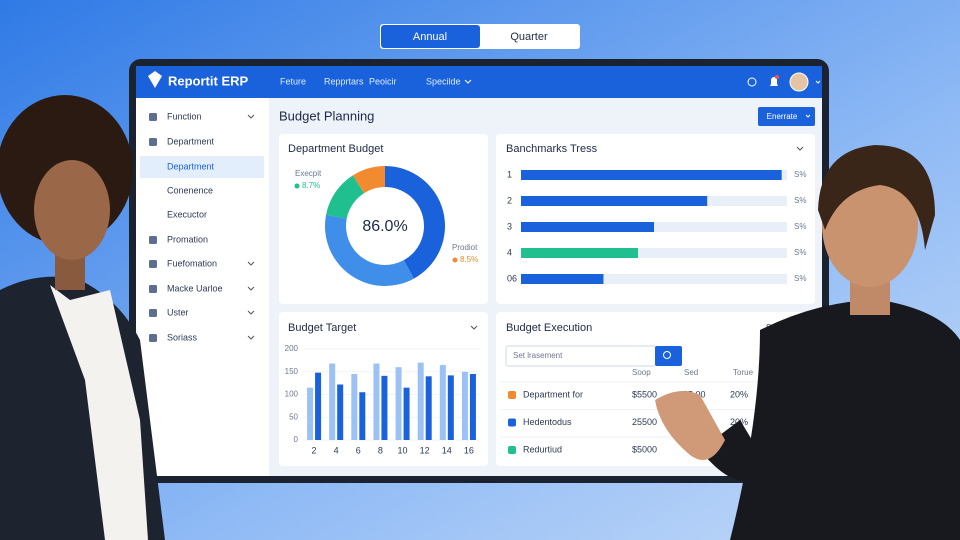 This screenshot has width=960, height=540. Describe the element at coordinates (326, 115) in the screenshot. I see `page-title: Budget Planning` at that location.